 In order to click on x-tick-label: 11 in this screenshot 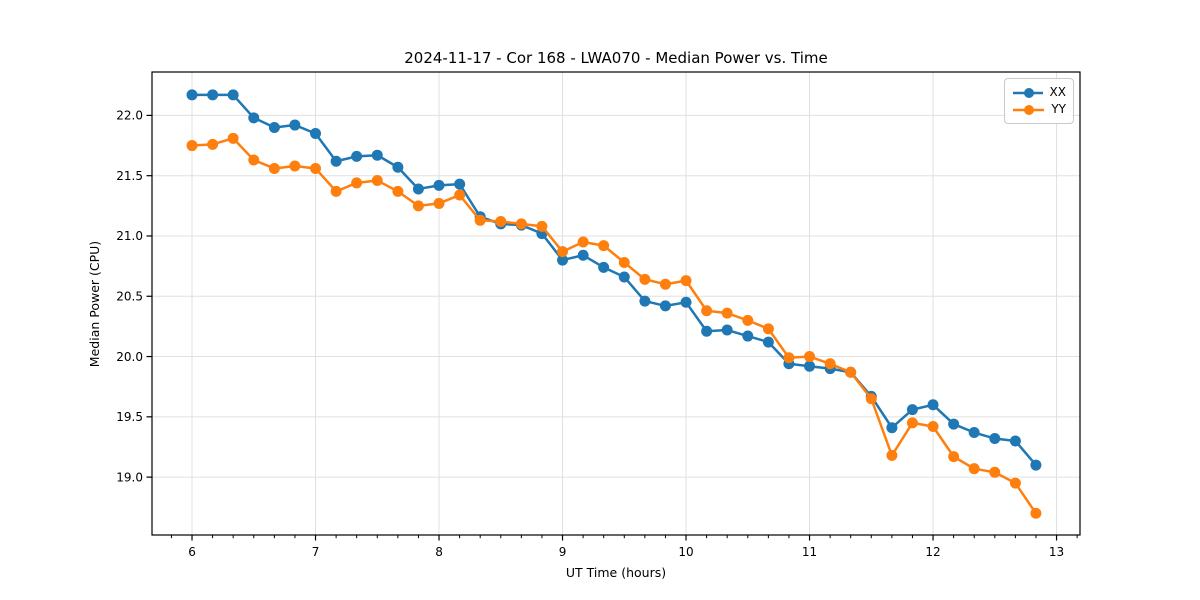, I will do `click(809, 552)`.